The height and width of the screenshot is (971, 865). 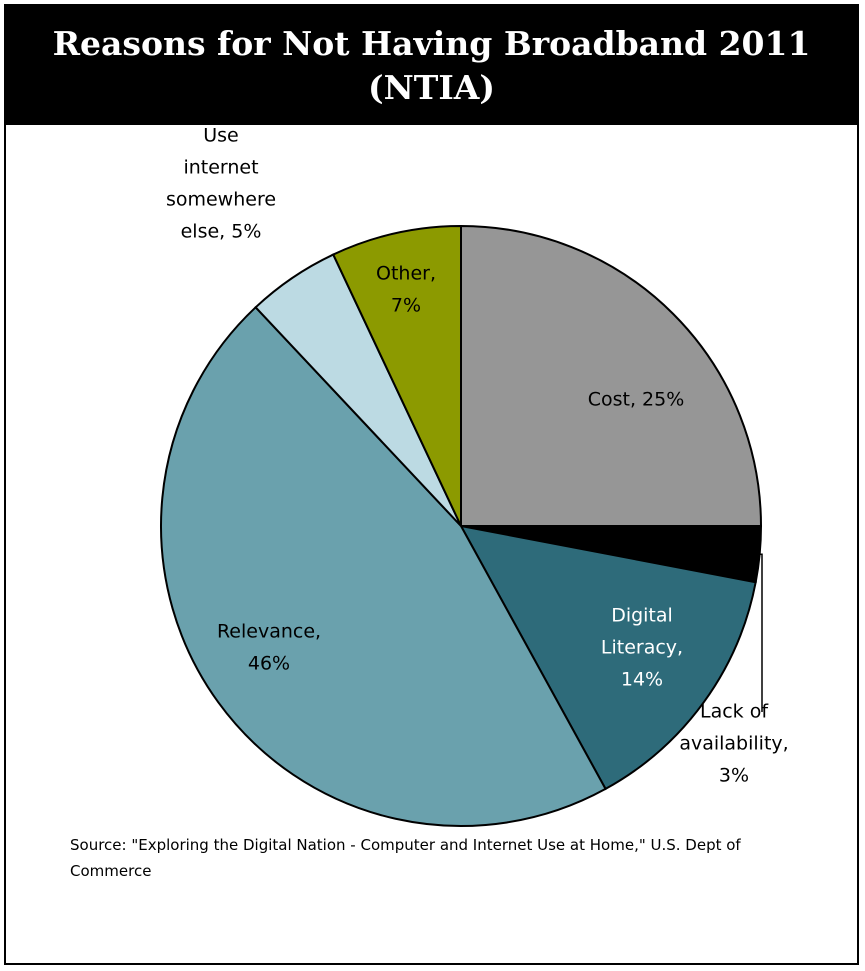 I want to click on slice-label-line: Literacy,, so click(x=642, y=648).